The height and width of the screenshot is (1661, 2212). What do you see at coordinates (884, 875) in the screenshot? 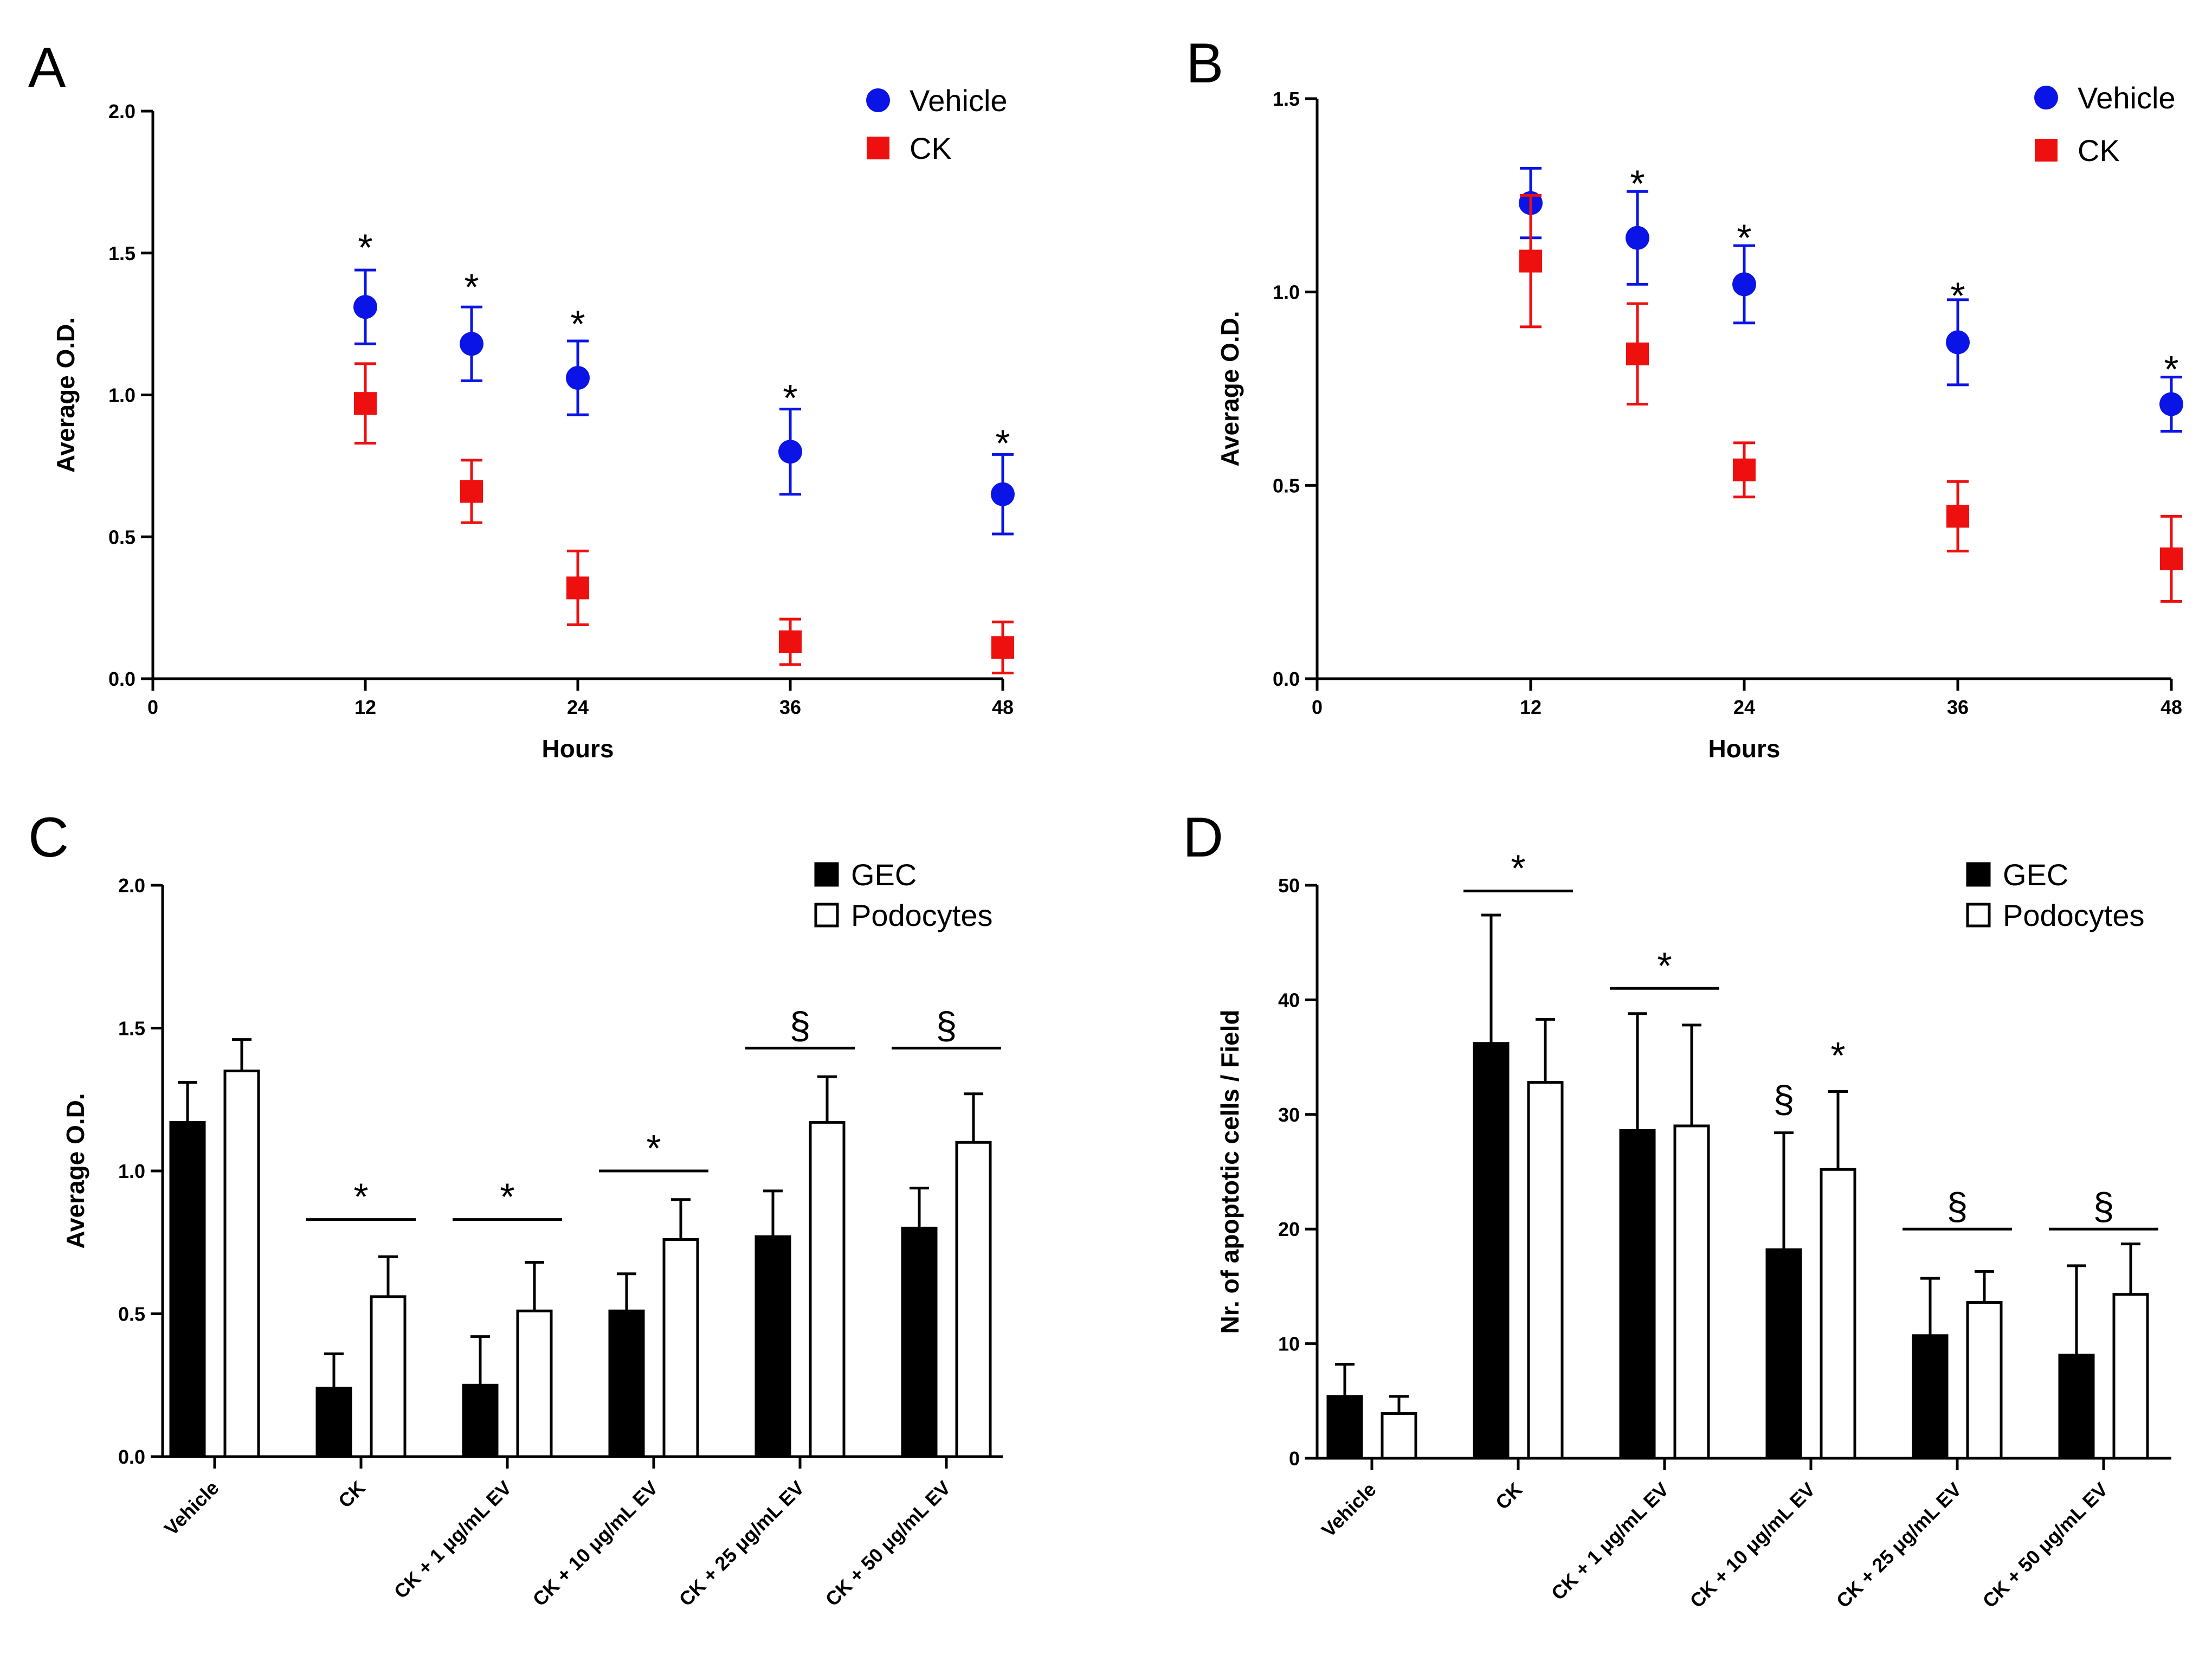
I see `legend-label: GEC` at bounding box center [884, 875].